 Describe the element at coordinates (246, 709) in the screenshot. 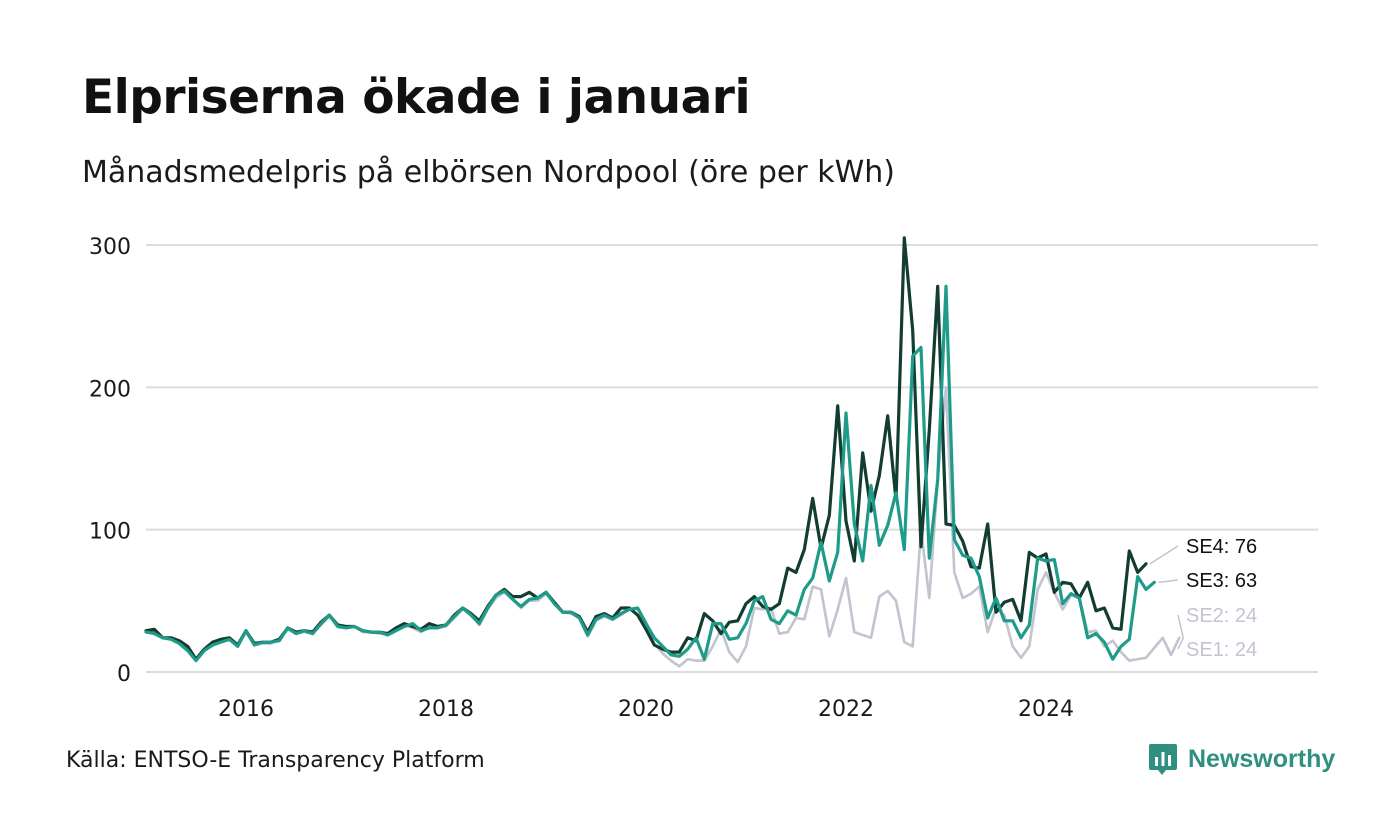

I see `x-tick-label: 2016` at that location.